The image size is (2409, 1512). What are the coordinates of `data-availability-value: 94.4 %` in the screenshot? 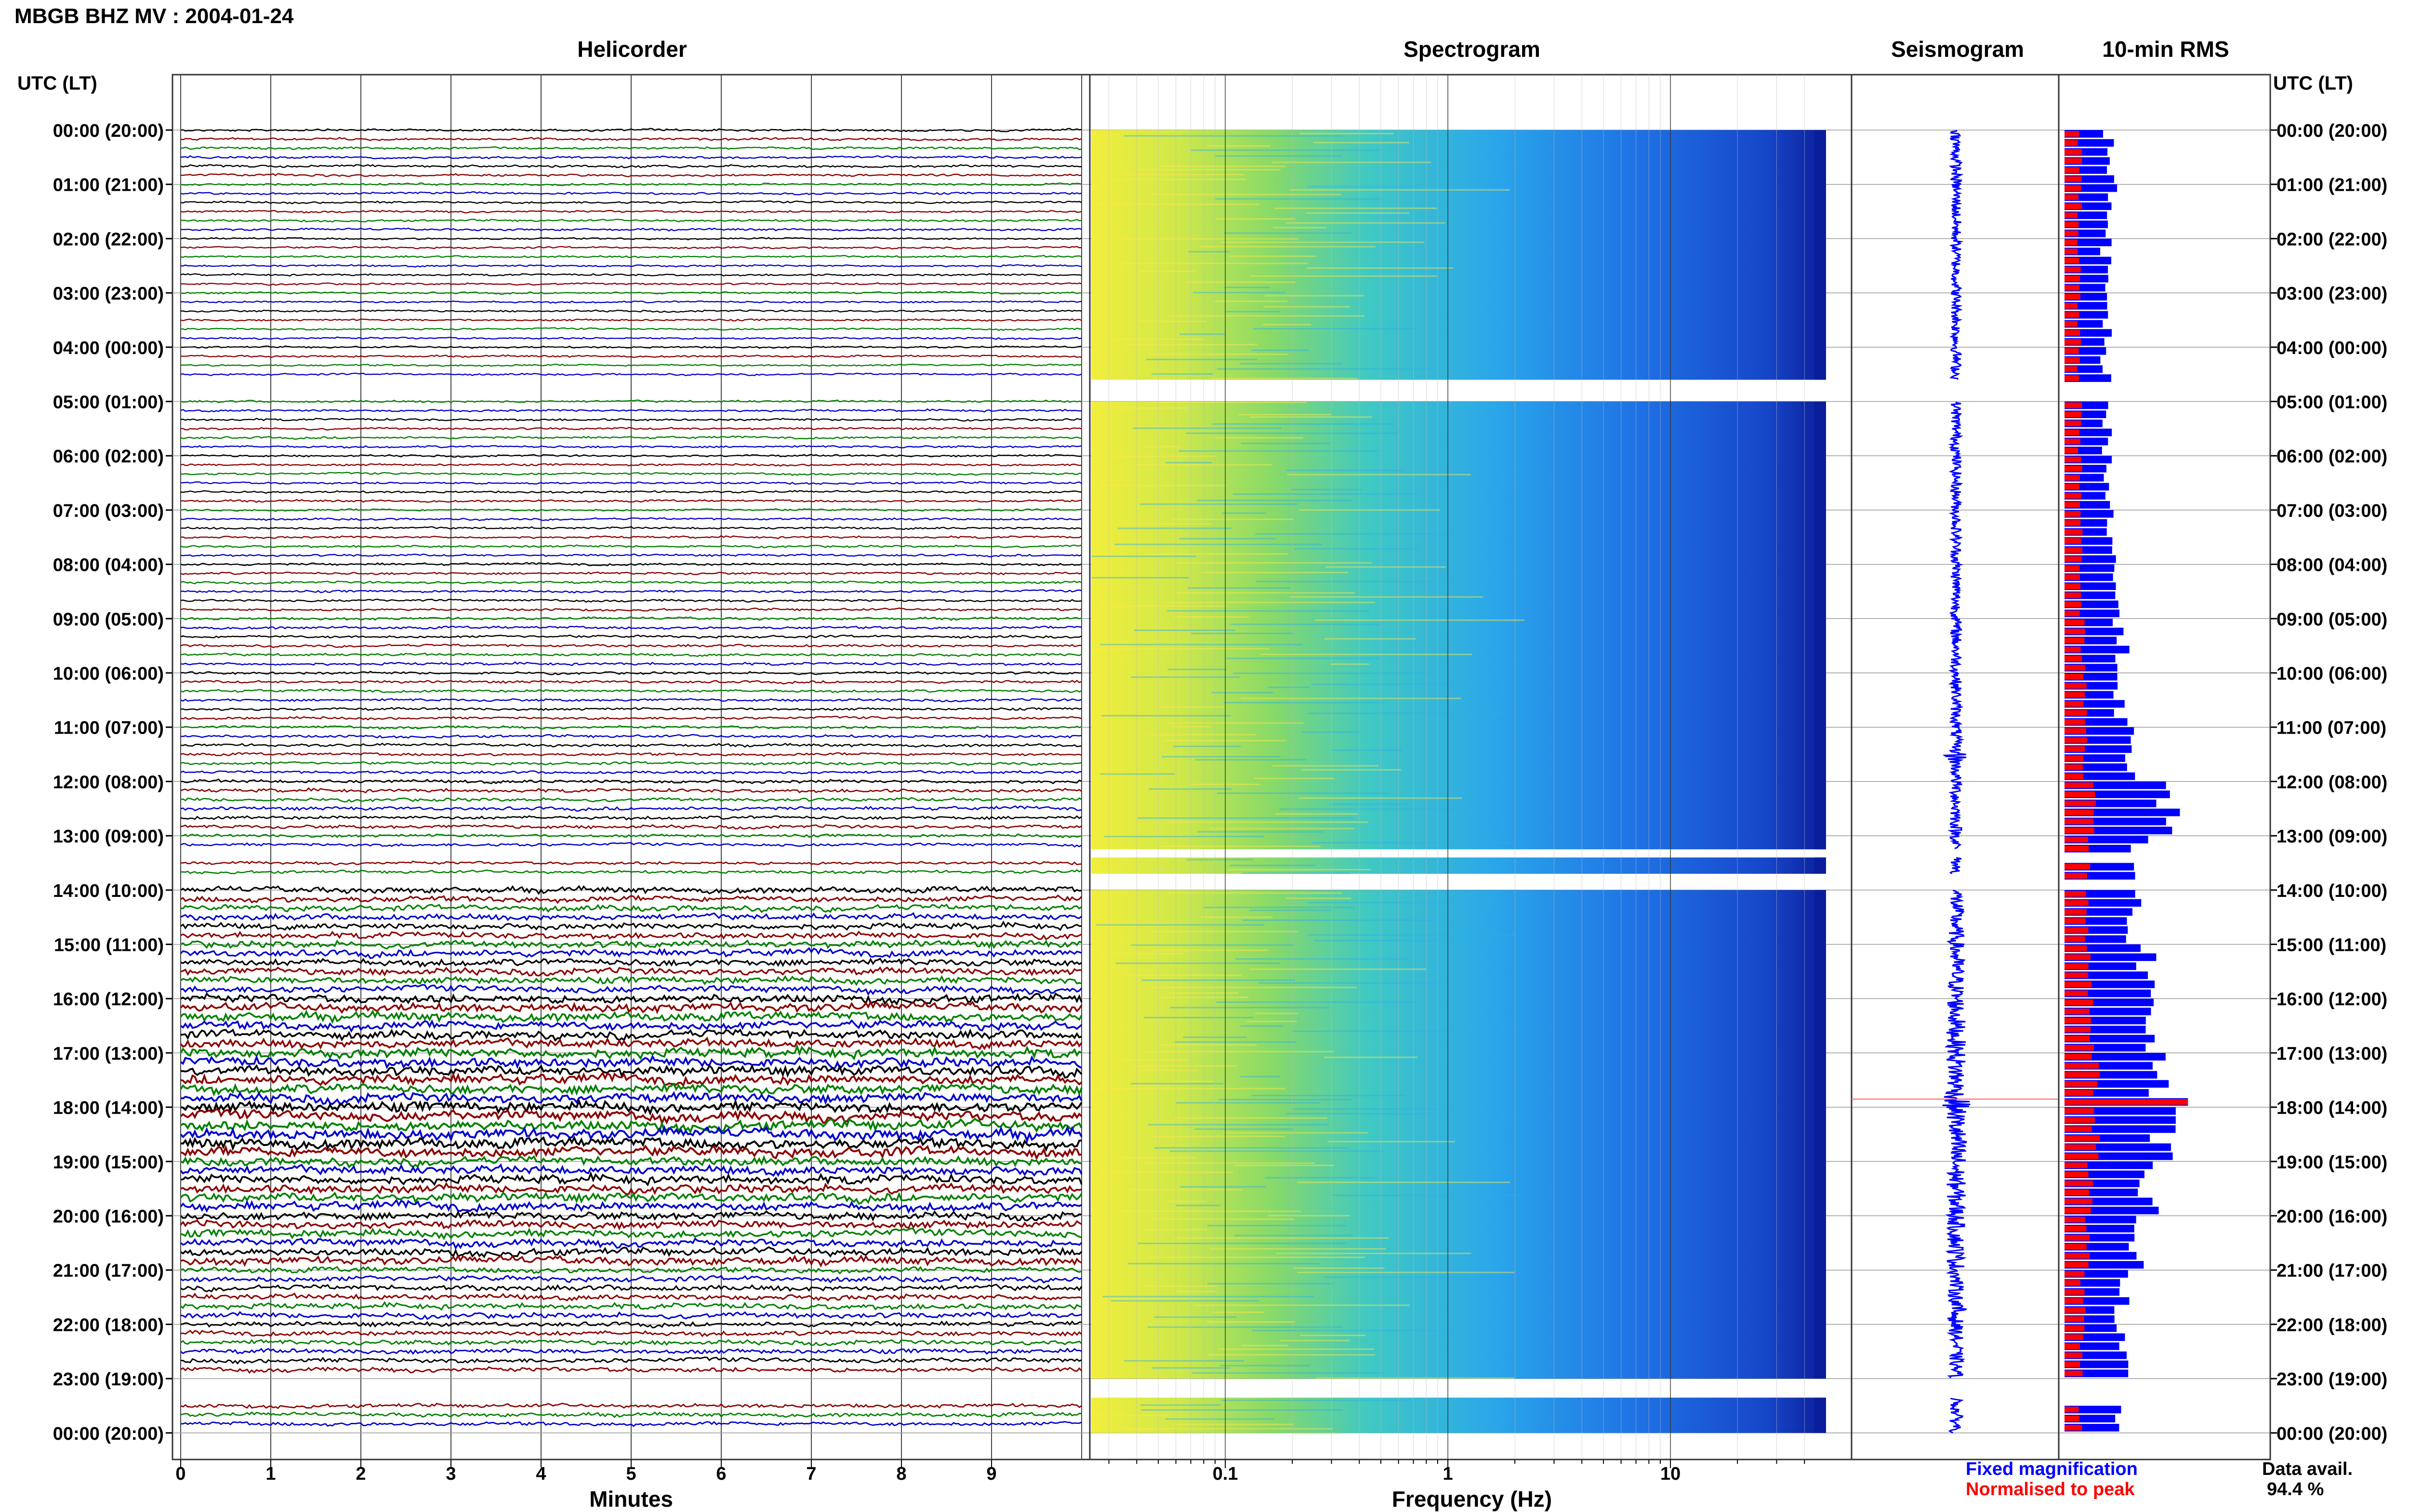 It's located at (2295, 1489).